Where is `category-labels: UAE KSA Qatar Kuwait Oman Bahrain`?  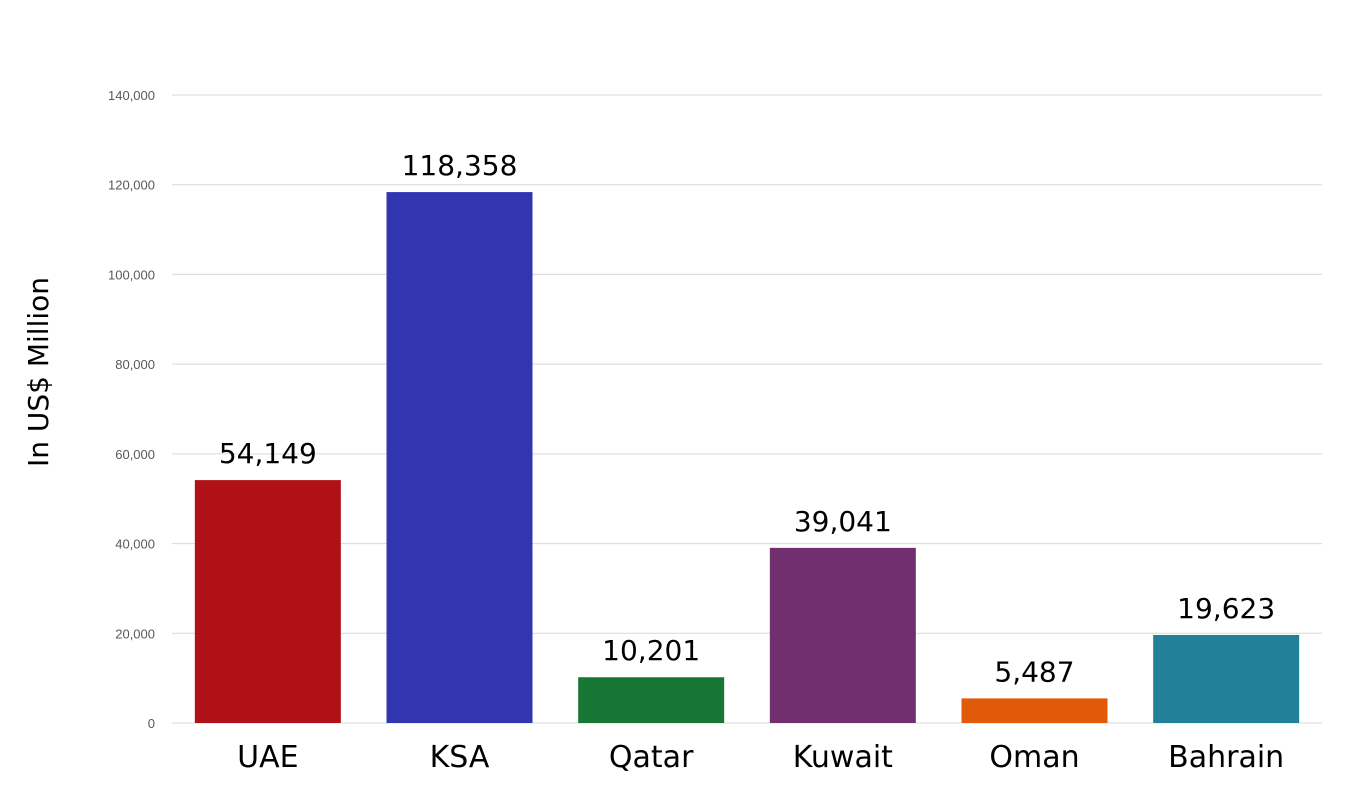 category-labels: UAE KSA Qatar Kuwait Oman Bahrain is located at coordinates (760, 757).